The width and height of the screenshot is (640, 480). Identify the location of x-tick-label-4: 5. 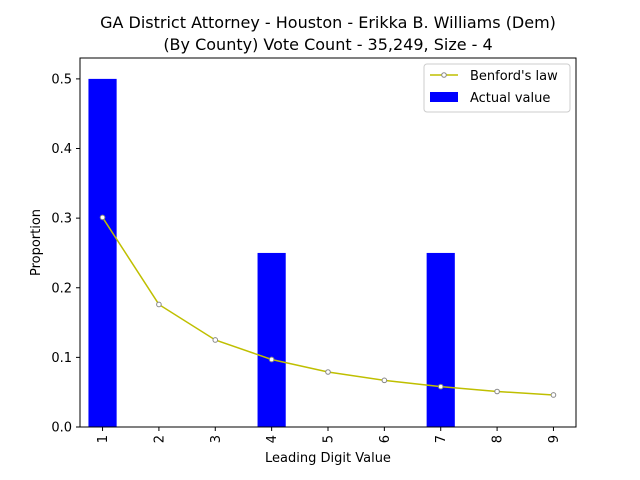
(329, 439).